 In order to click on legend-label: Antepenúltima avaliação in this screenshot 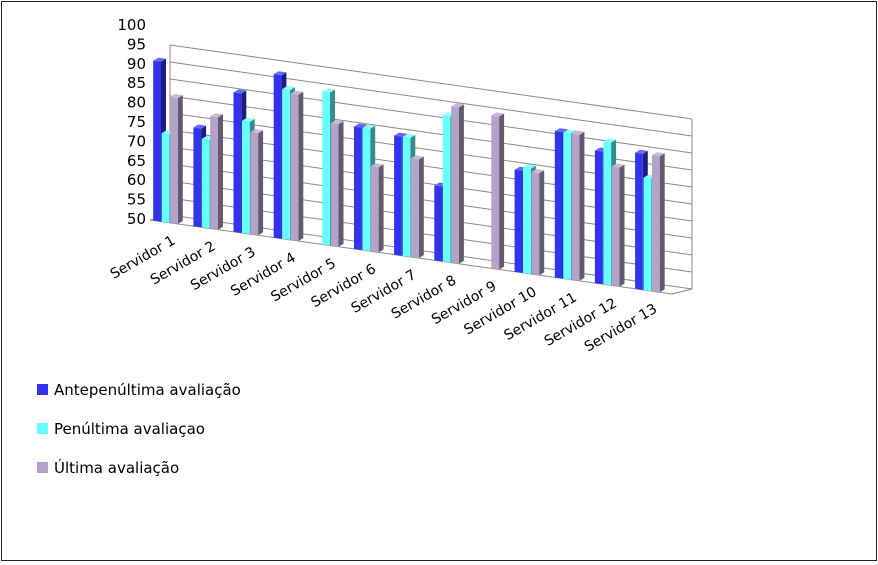, I will do `click(147, 390)`.